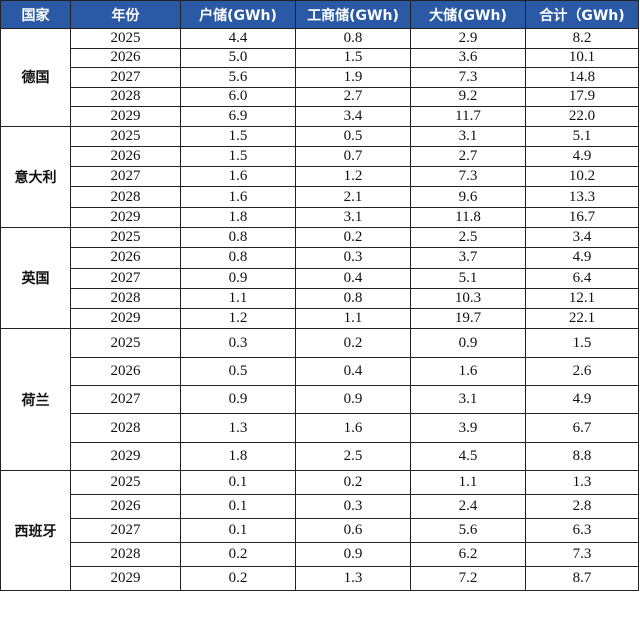 The width and height of the screenshot is (640, 617). I want to click on table-row: 2026 0.1 0.3 2.4 2.8, so click(320, 507).